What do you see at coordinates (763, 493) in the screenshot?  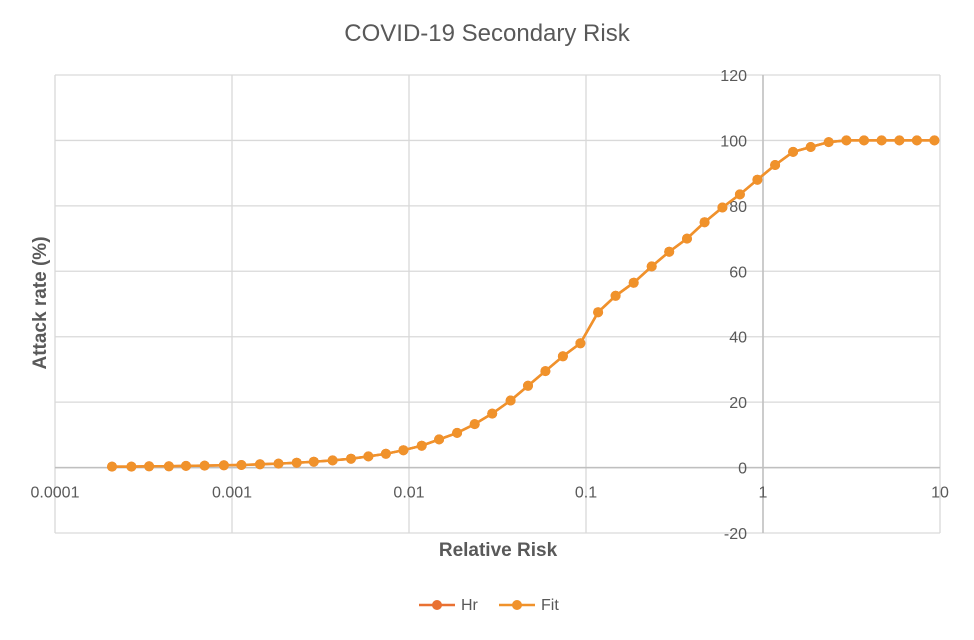 I see `x-tick-label: 1` at bounding box center [763, 493].